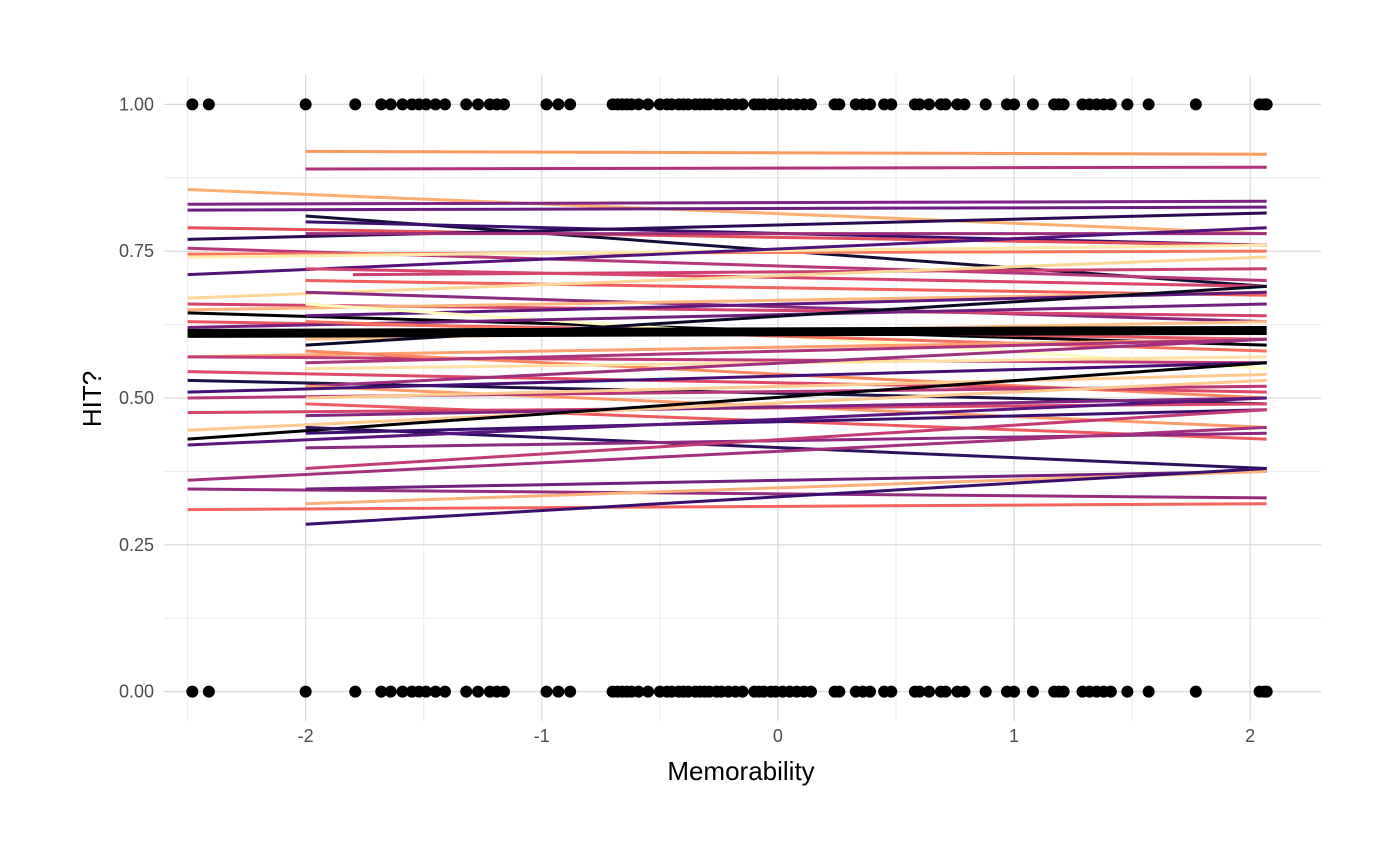 The height and width of the screenshot is (865, 1400). I want to click on mean-fit-line, so click(727, 331).